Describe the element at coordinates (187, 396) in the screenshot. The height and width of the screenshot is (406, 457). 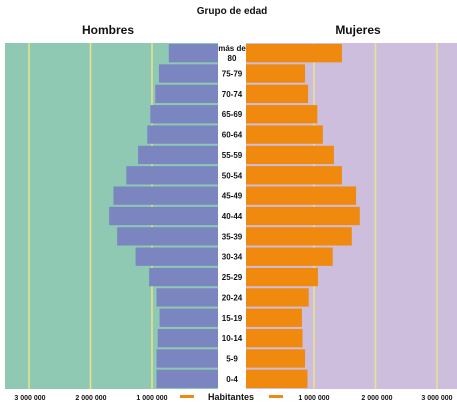
I see `x-axis-label-marker-left` at that location.